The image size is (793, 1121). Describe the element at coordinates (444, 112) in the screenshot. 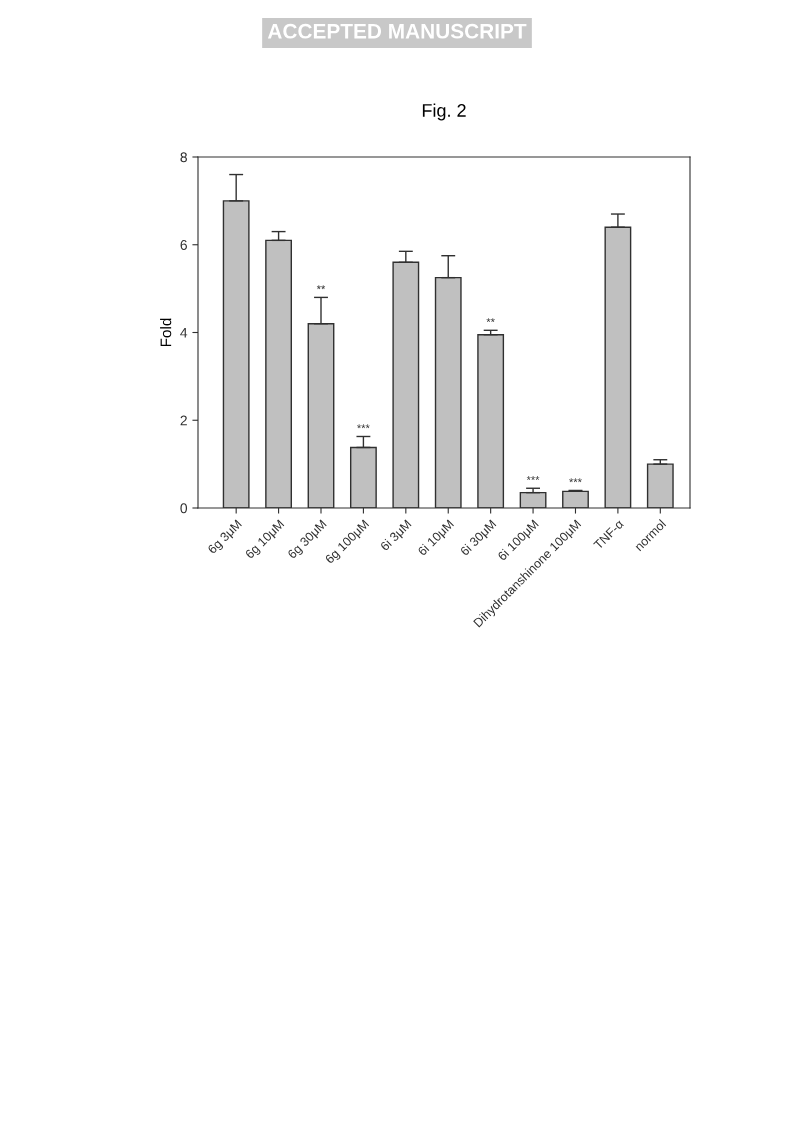

I see `chart-title: Fig. 2` at that location.